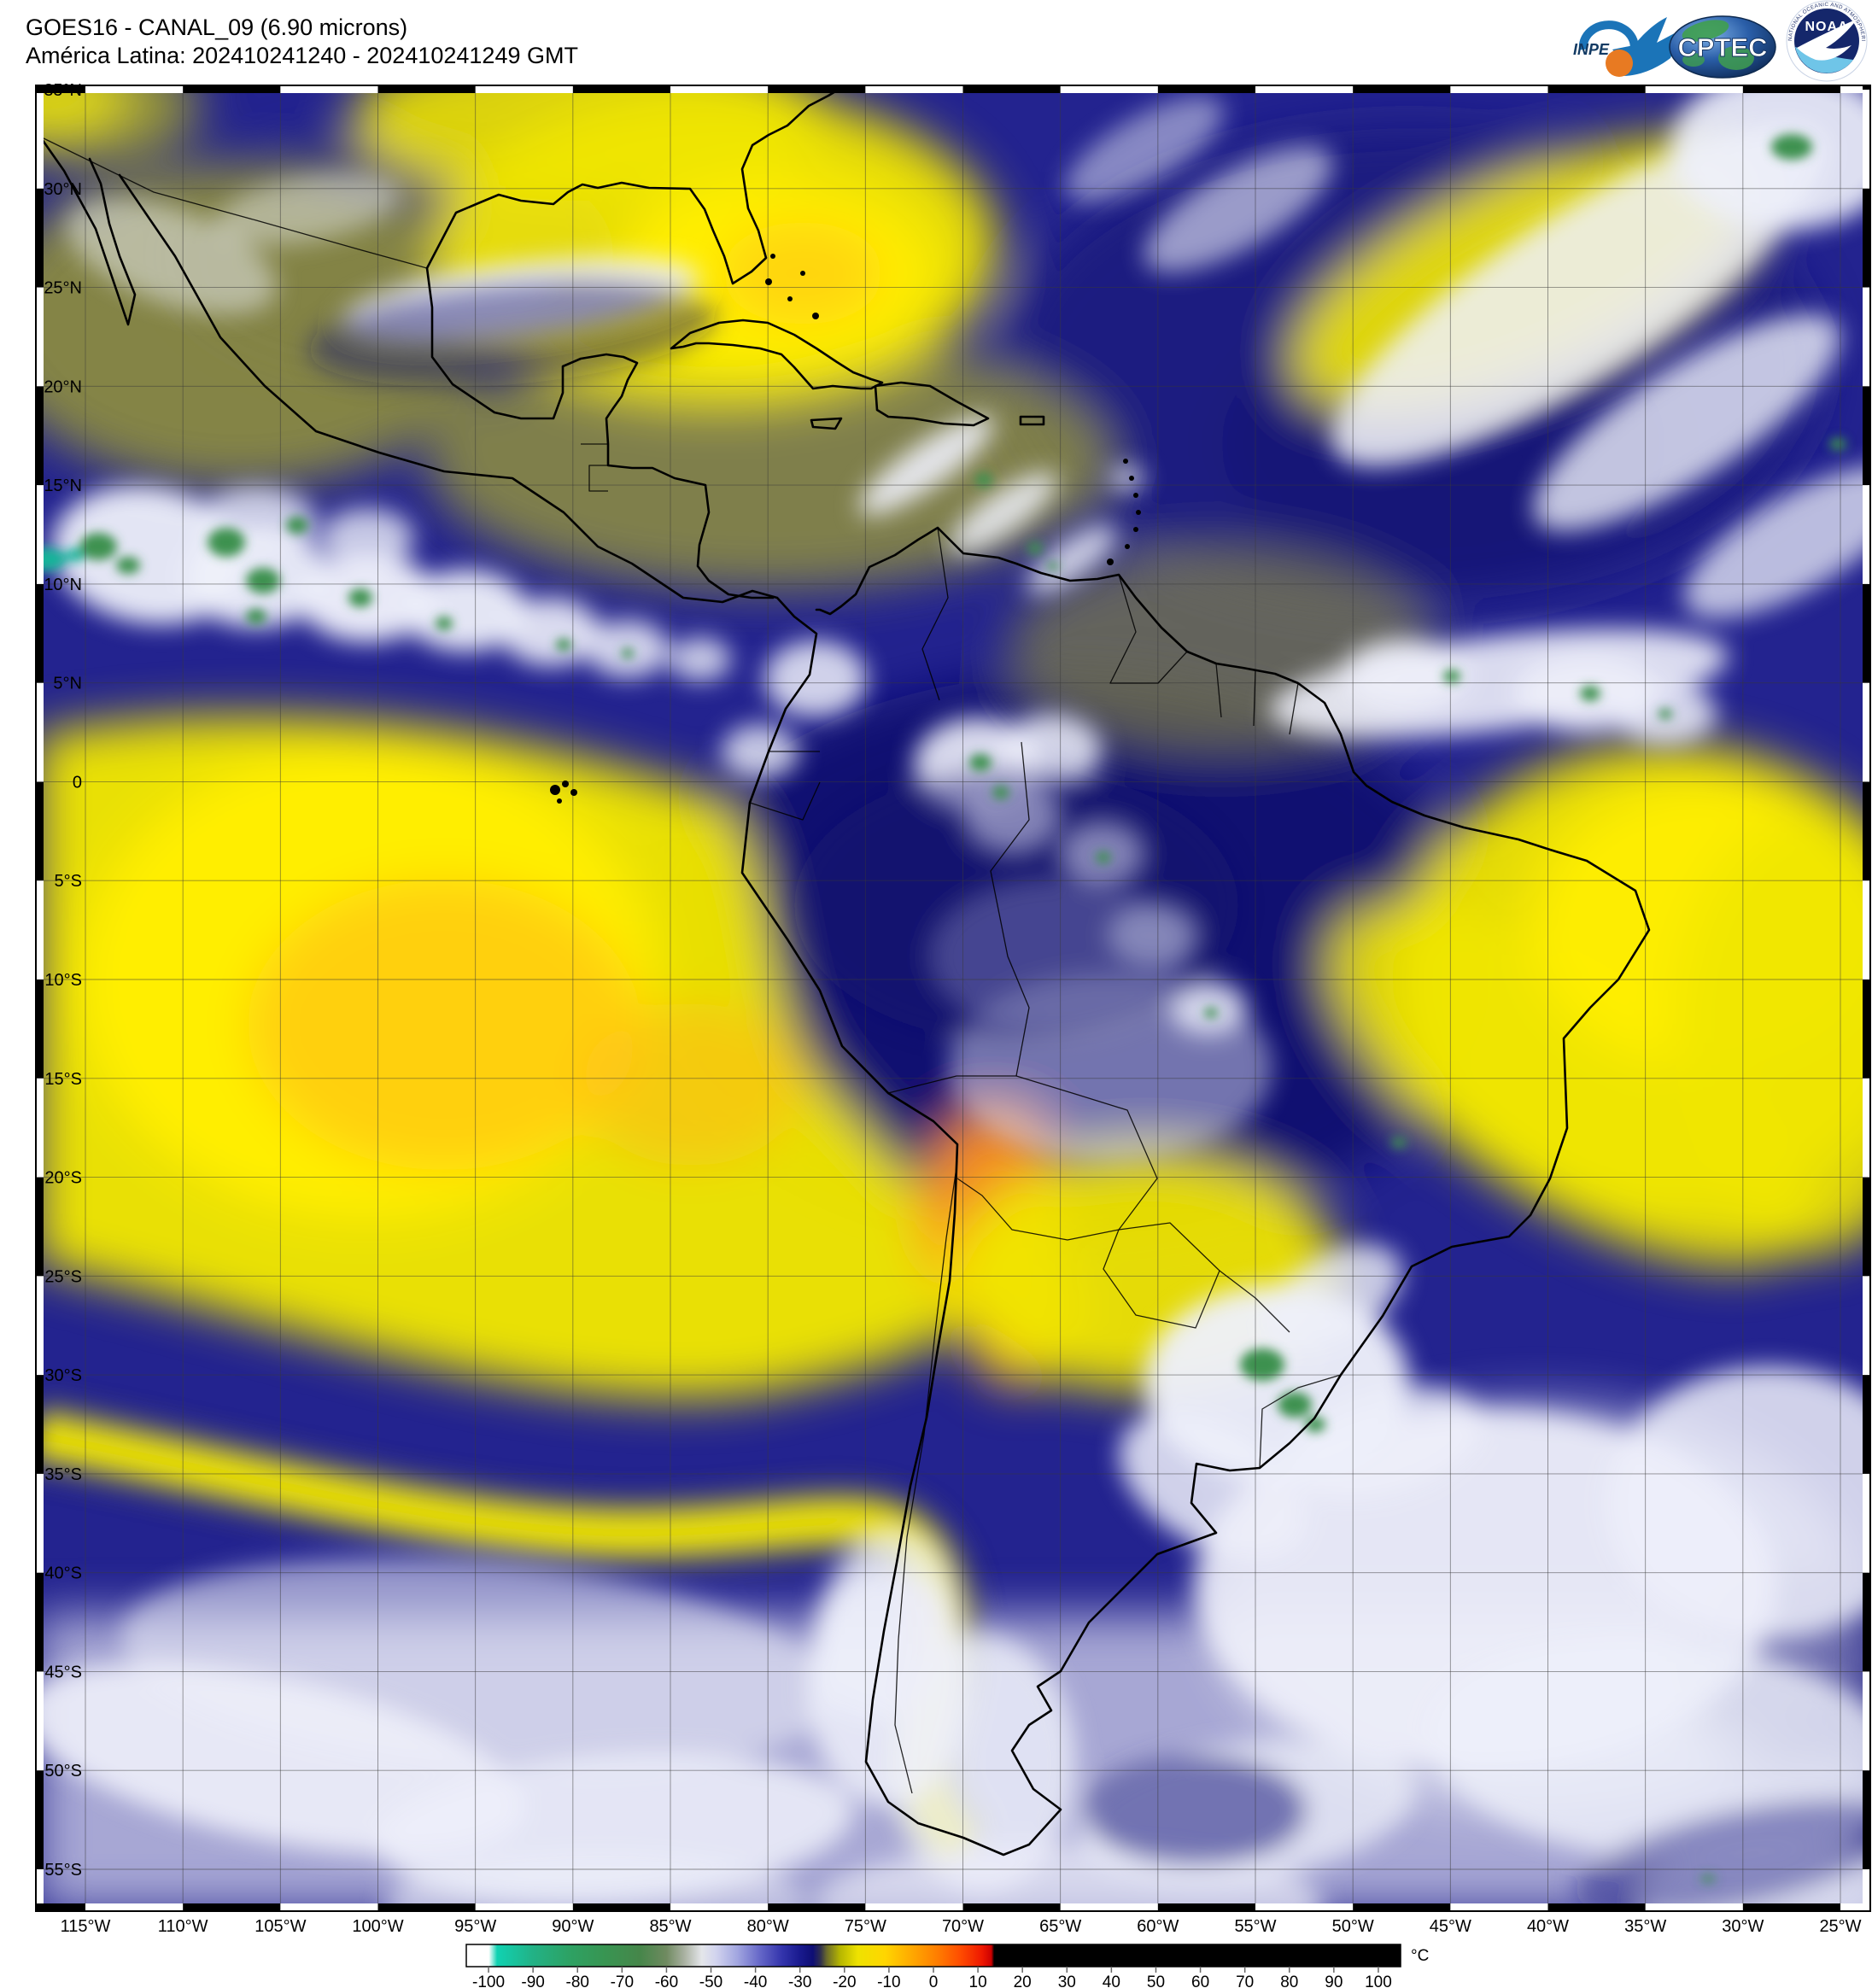  Describe the element at coordinates (1450, 1926) in the screenshot. I see `lon-tick-label: 45°W` at that location.